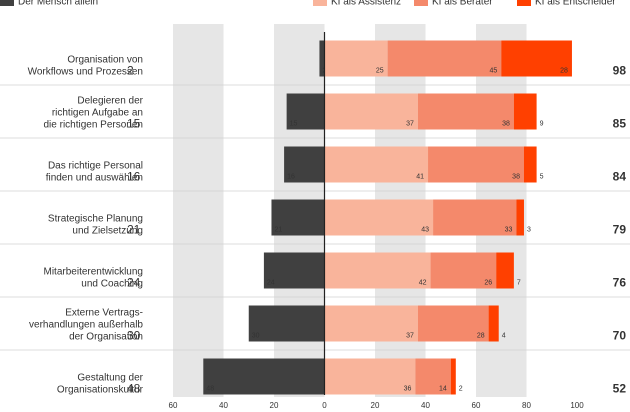  Describe the element at coordinates (278, 229) in the screenshot. I see `bar-label: 21` at that location.